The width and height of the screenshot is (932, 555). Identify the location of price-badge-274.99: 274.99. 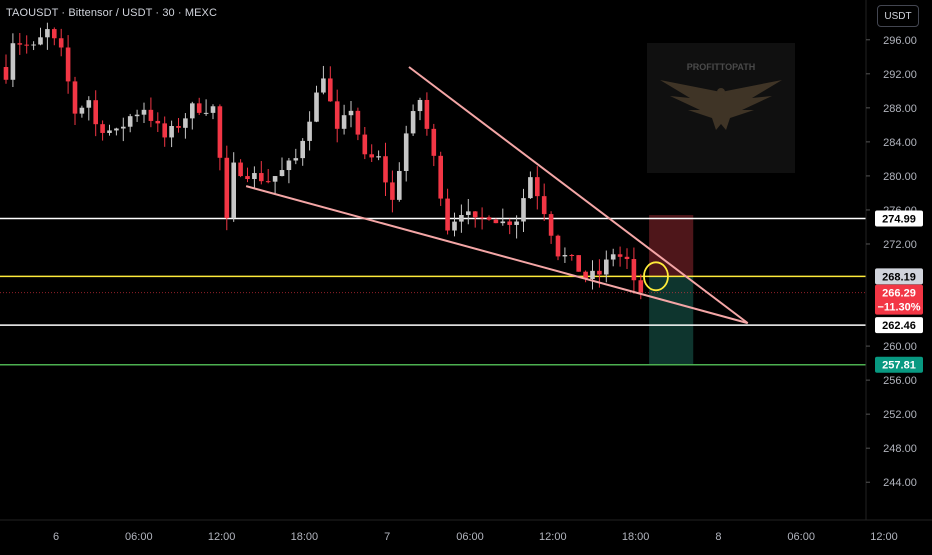
(899, 218).